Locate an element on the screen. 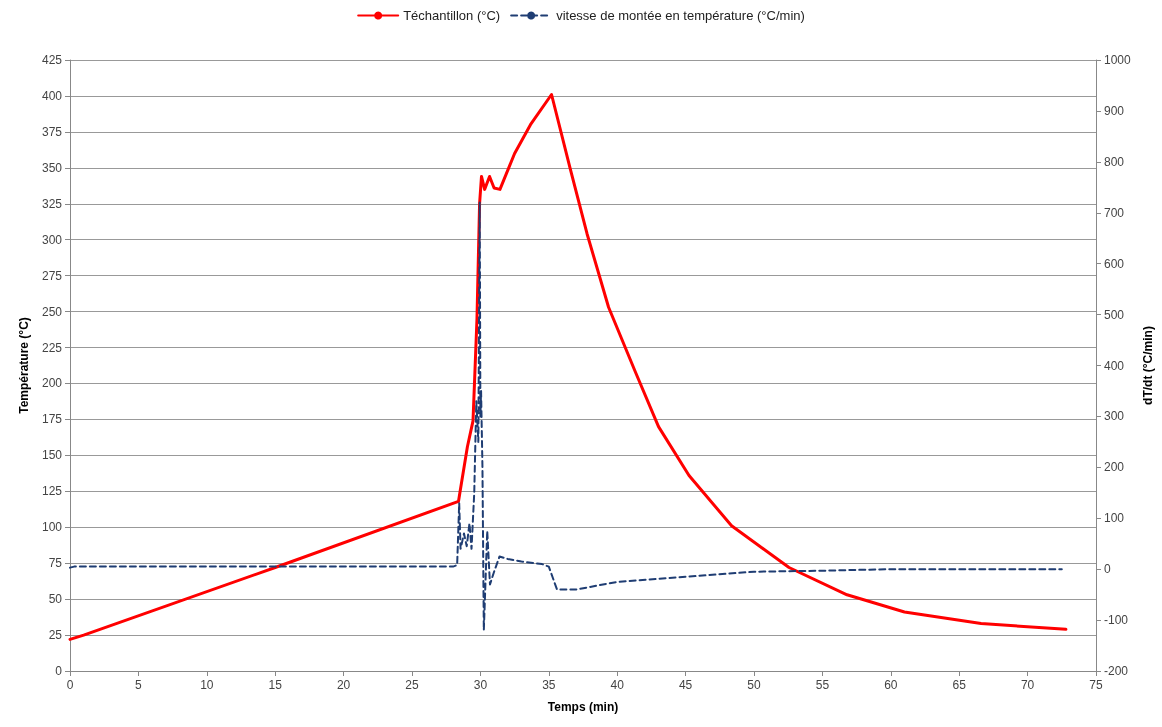 Image resolution: width=1162 pixels, height=727 pixels. y-tick-label: 425 is located at coordinates (52, 60).